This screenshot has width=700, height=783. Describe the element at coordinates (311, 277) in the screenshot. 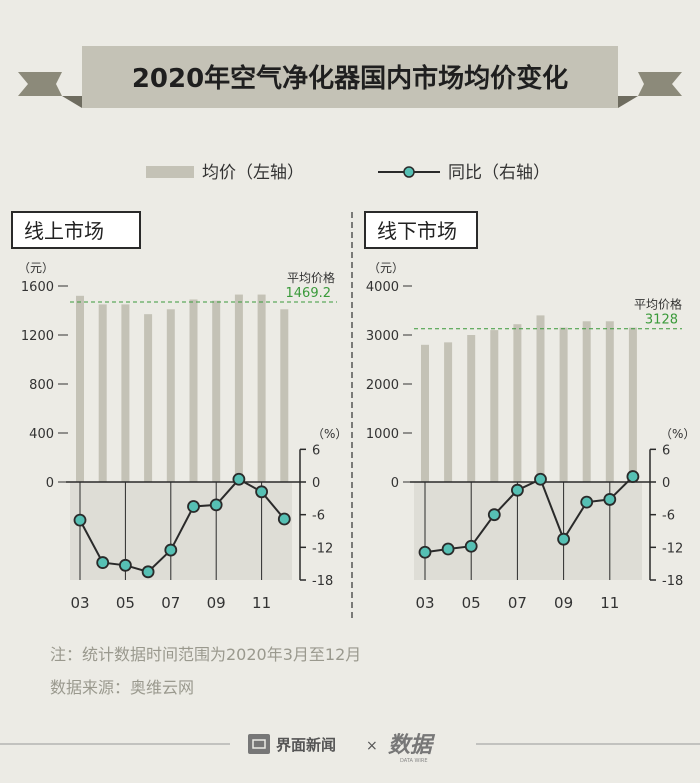

I see `average-label: 平均价格` at that location.